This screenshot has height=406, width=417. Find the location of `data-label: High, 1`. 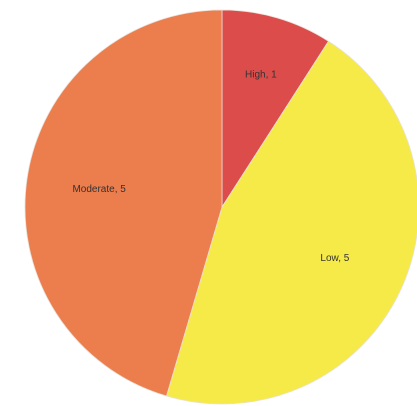

data-label: High, 1 is located at coordinates (261, 74).